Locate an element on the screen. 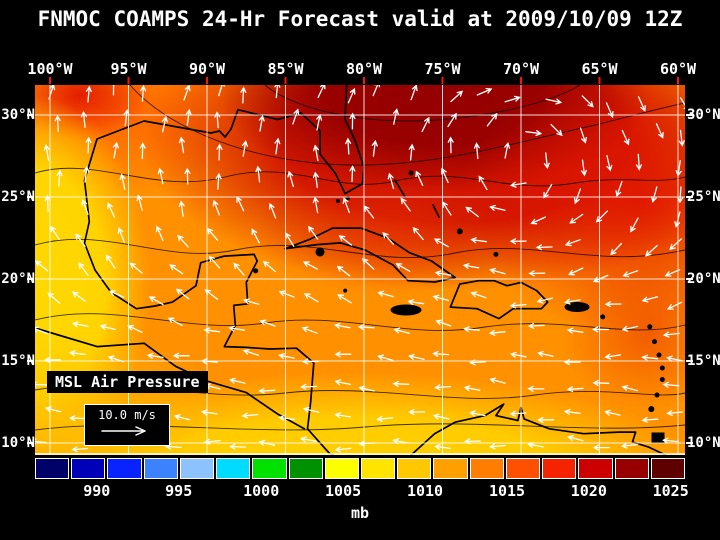  lat-label-right: 15°N is located at coordinates (703, 361).